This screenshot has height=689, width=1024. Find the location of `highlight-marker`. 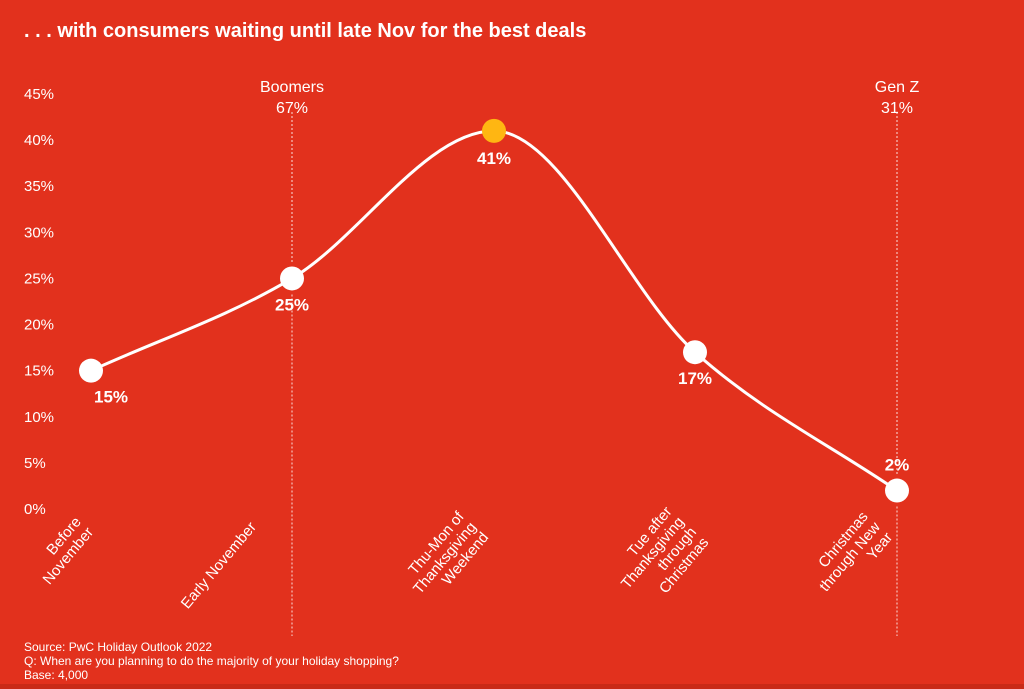

highlight-marker is located at coordinates (494, 130).